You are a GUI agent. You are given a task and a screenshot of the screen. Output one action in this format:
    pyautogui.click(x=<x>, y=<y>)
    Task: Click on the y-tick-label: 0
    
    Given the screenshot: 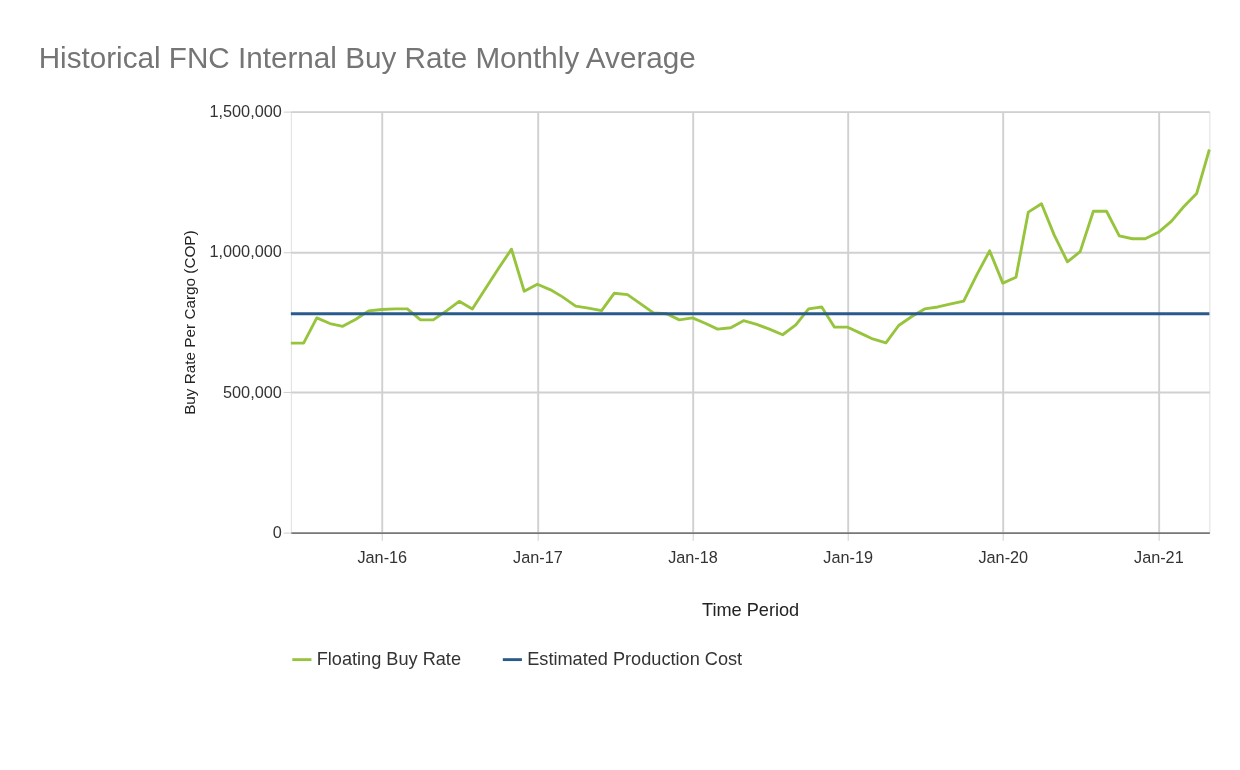 What is the action you would take?
    pyautogui.click(x=277, y=531)
    